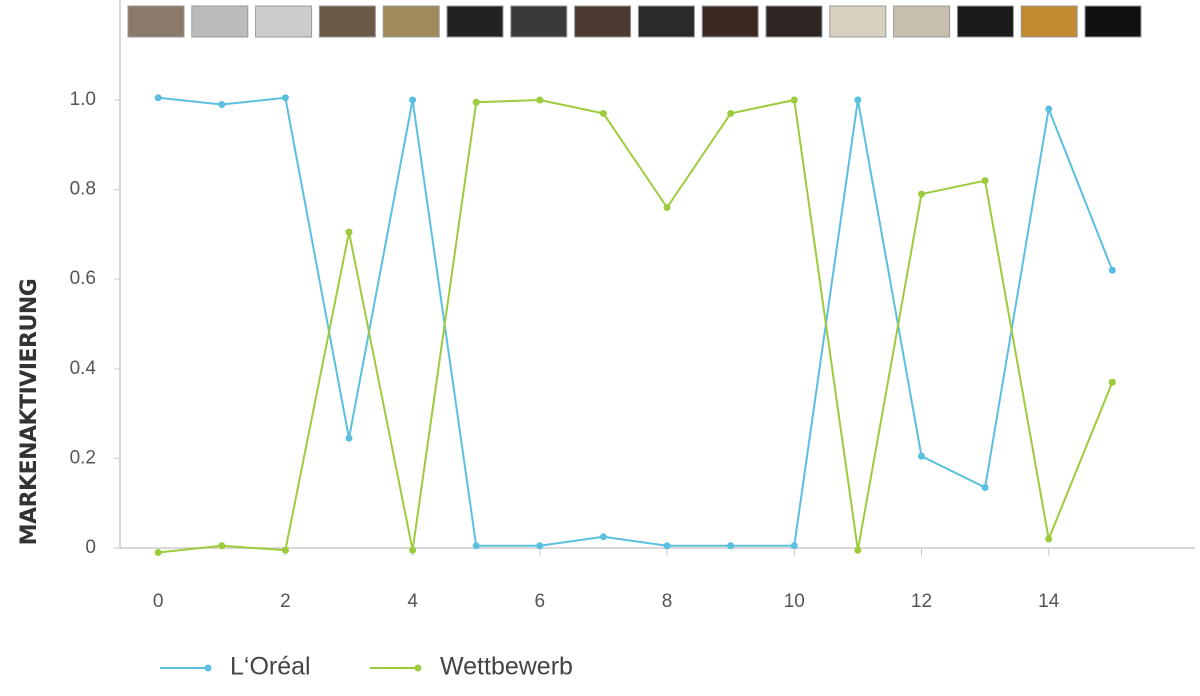 The height and width of the screenshot is (696, 1200). Describe the element at coordinates (794, 601) in the screenshot. I see `x-tick-label: 10` at that location.